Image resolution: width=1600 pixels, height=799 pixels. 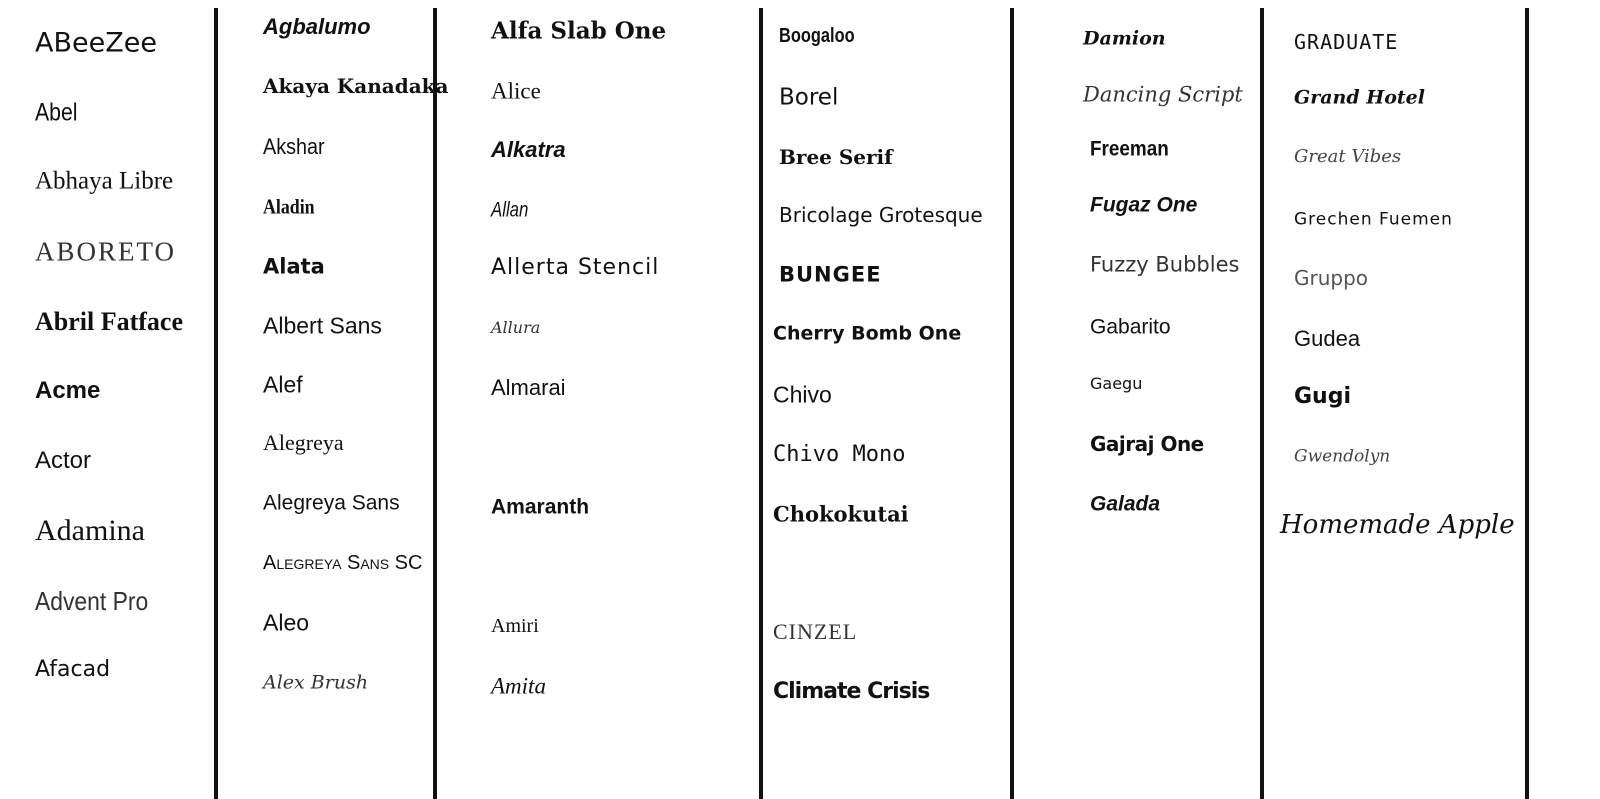 I want to click on font-name: Gugi, so click(x=1323, y=396).